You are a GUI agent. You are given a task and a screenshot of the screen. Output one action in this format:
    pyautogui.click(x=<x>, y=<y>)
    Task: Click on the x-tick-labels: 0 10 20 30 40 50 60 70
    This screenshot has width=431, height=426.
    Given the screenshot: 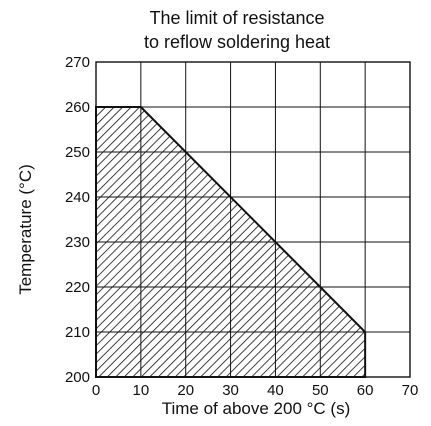 What is the action you would take?
    pyautogui.click(x=255, y=390)
    